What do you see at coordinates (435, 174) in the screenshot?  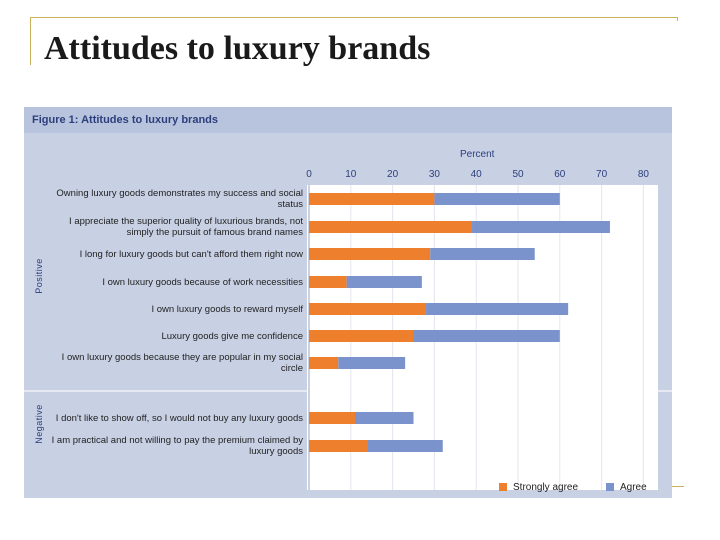 I see `x-tick-label: 30` at bounding box center [435, 174].